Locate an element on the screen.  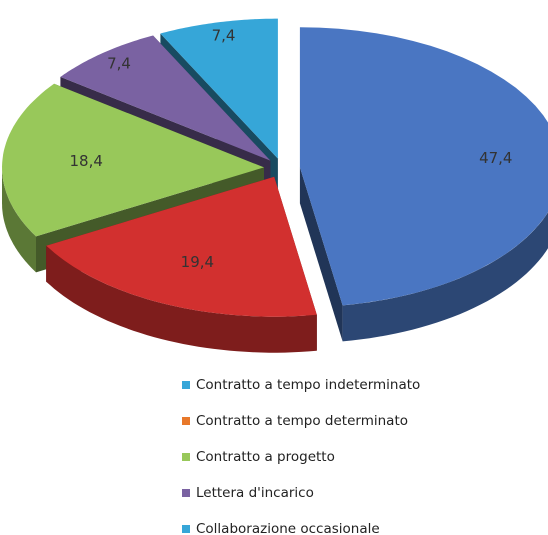
data-label: 18,4 is located at coordinates (86, 161).